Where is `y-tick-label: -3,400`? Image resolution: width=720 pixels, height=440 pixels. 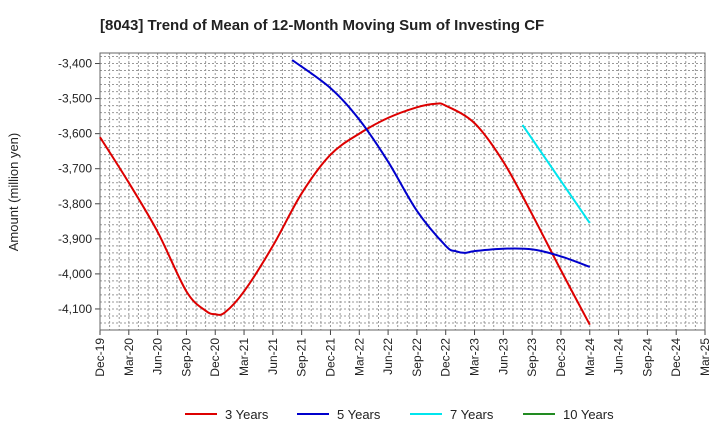
y-tick-label: -3,400 is located at coordinates (75, 64).